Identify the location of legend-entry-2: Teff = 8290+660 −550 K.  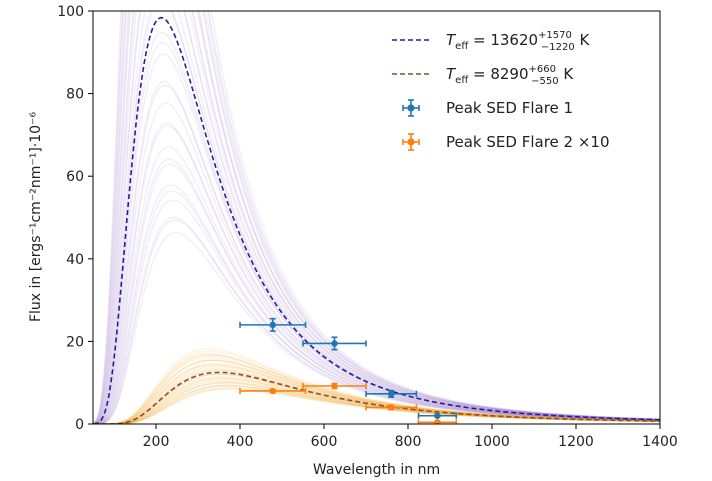
(483, 75).